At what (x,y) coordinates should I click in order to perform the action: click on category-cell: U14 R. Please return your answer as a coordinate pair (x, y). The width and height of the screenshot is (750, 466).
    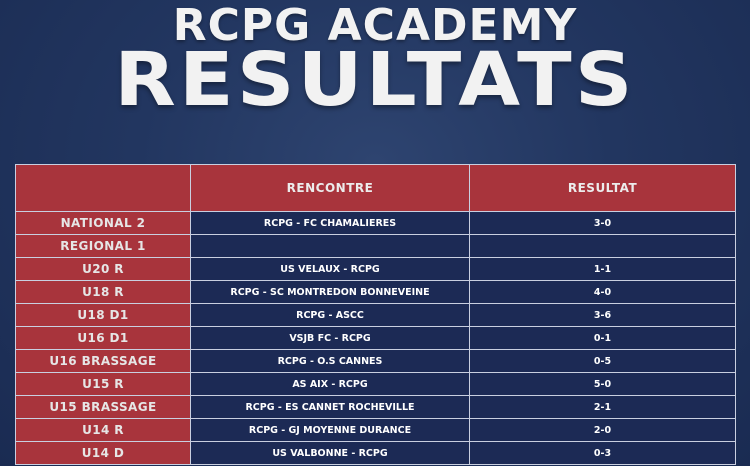
    Looking at the image, I should click on (103, 430).